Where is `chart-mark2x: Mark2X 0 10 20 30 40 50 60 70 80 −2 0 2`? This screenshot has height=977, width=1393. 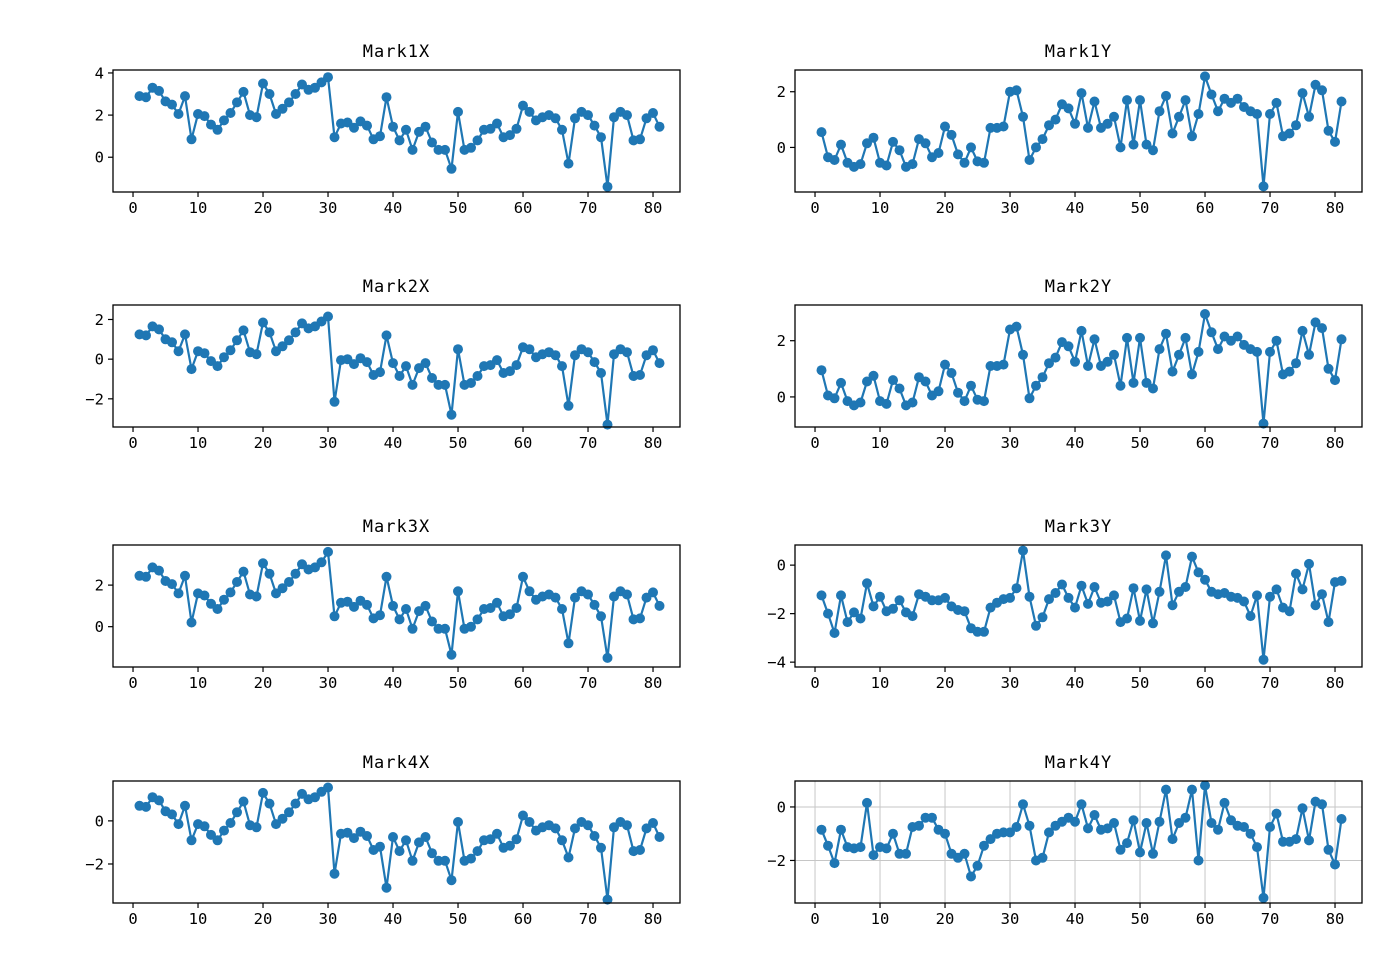 chart-mark2x: Mark2X 0 10 20 30 40 50 60 70 80 −2 0 2 is located at coordinates (364, 364).